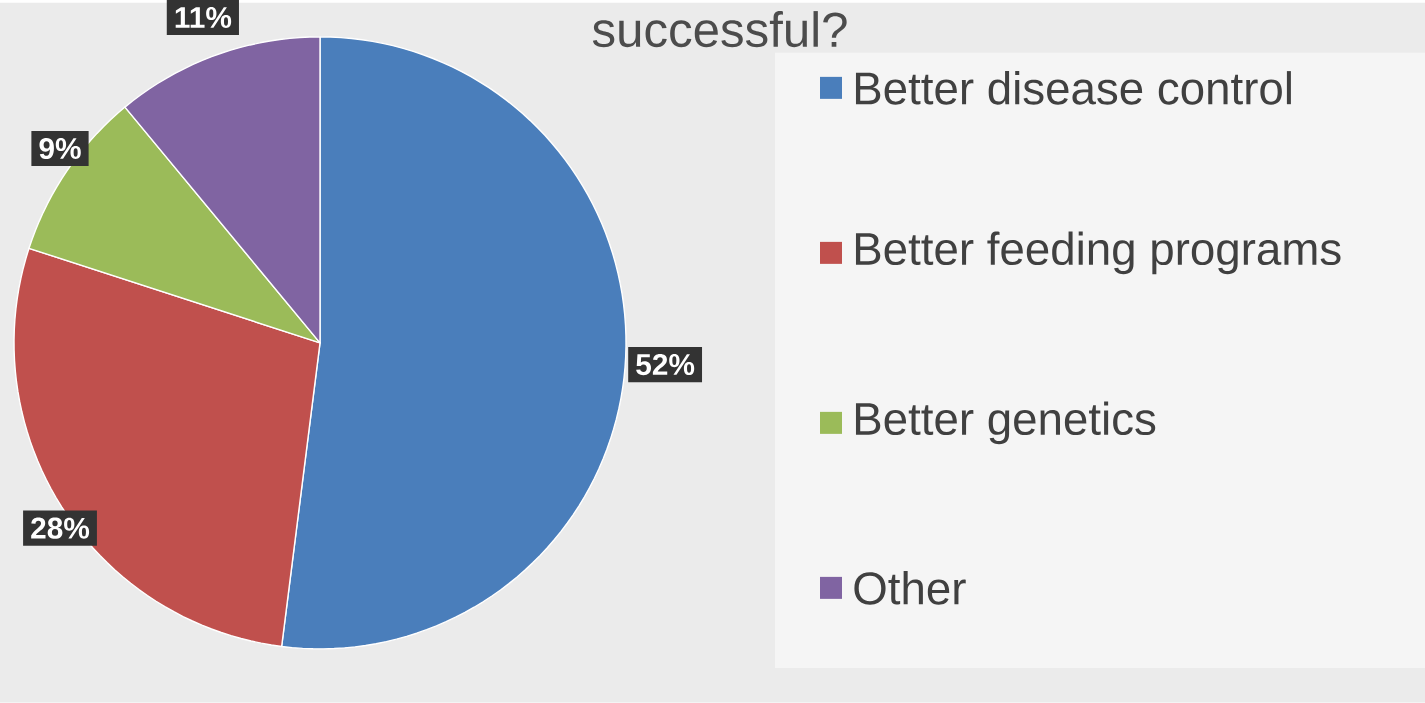 Image resolution: width=1425 pixels, height=703 pixels. I want to click on legend-label: Better disease control, so click(1073, 88).